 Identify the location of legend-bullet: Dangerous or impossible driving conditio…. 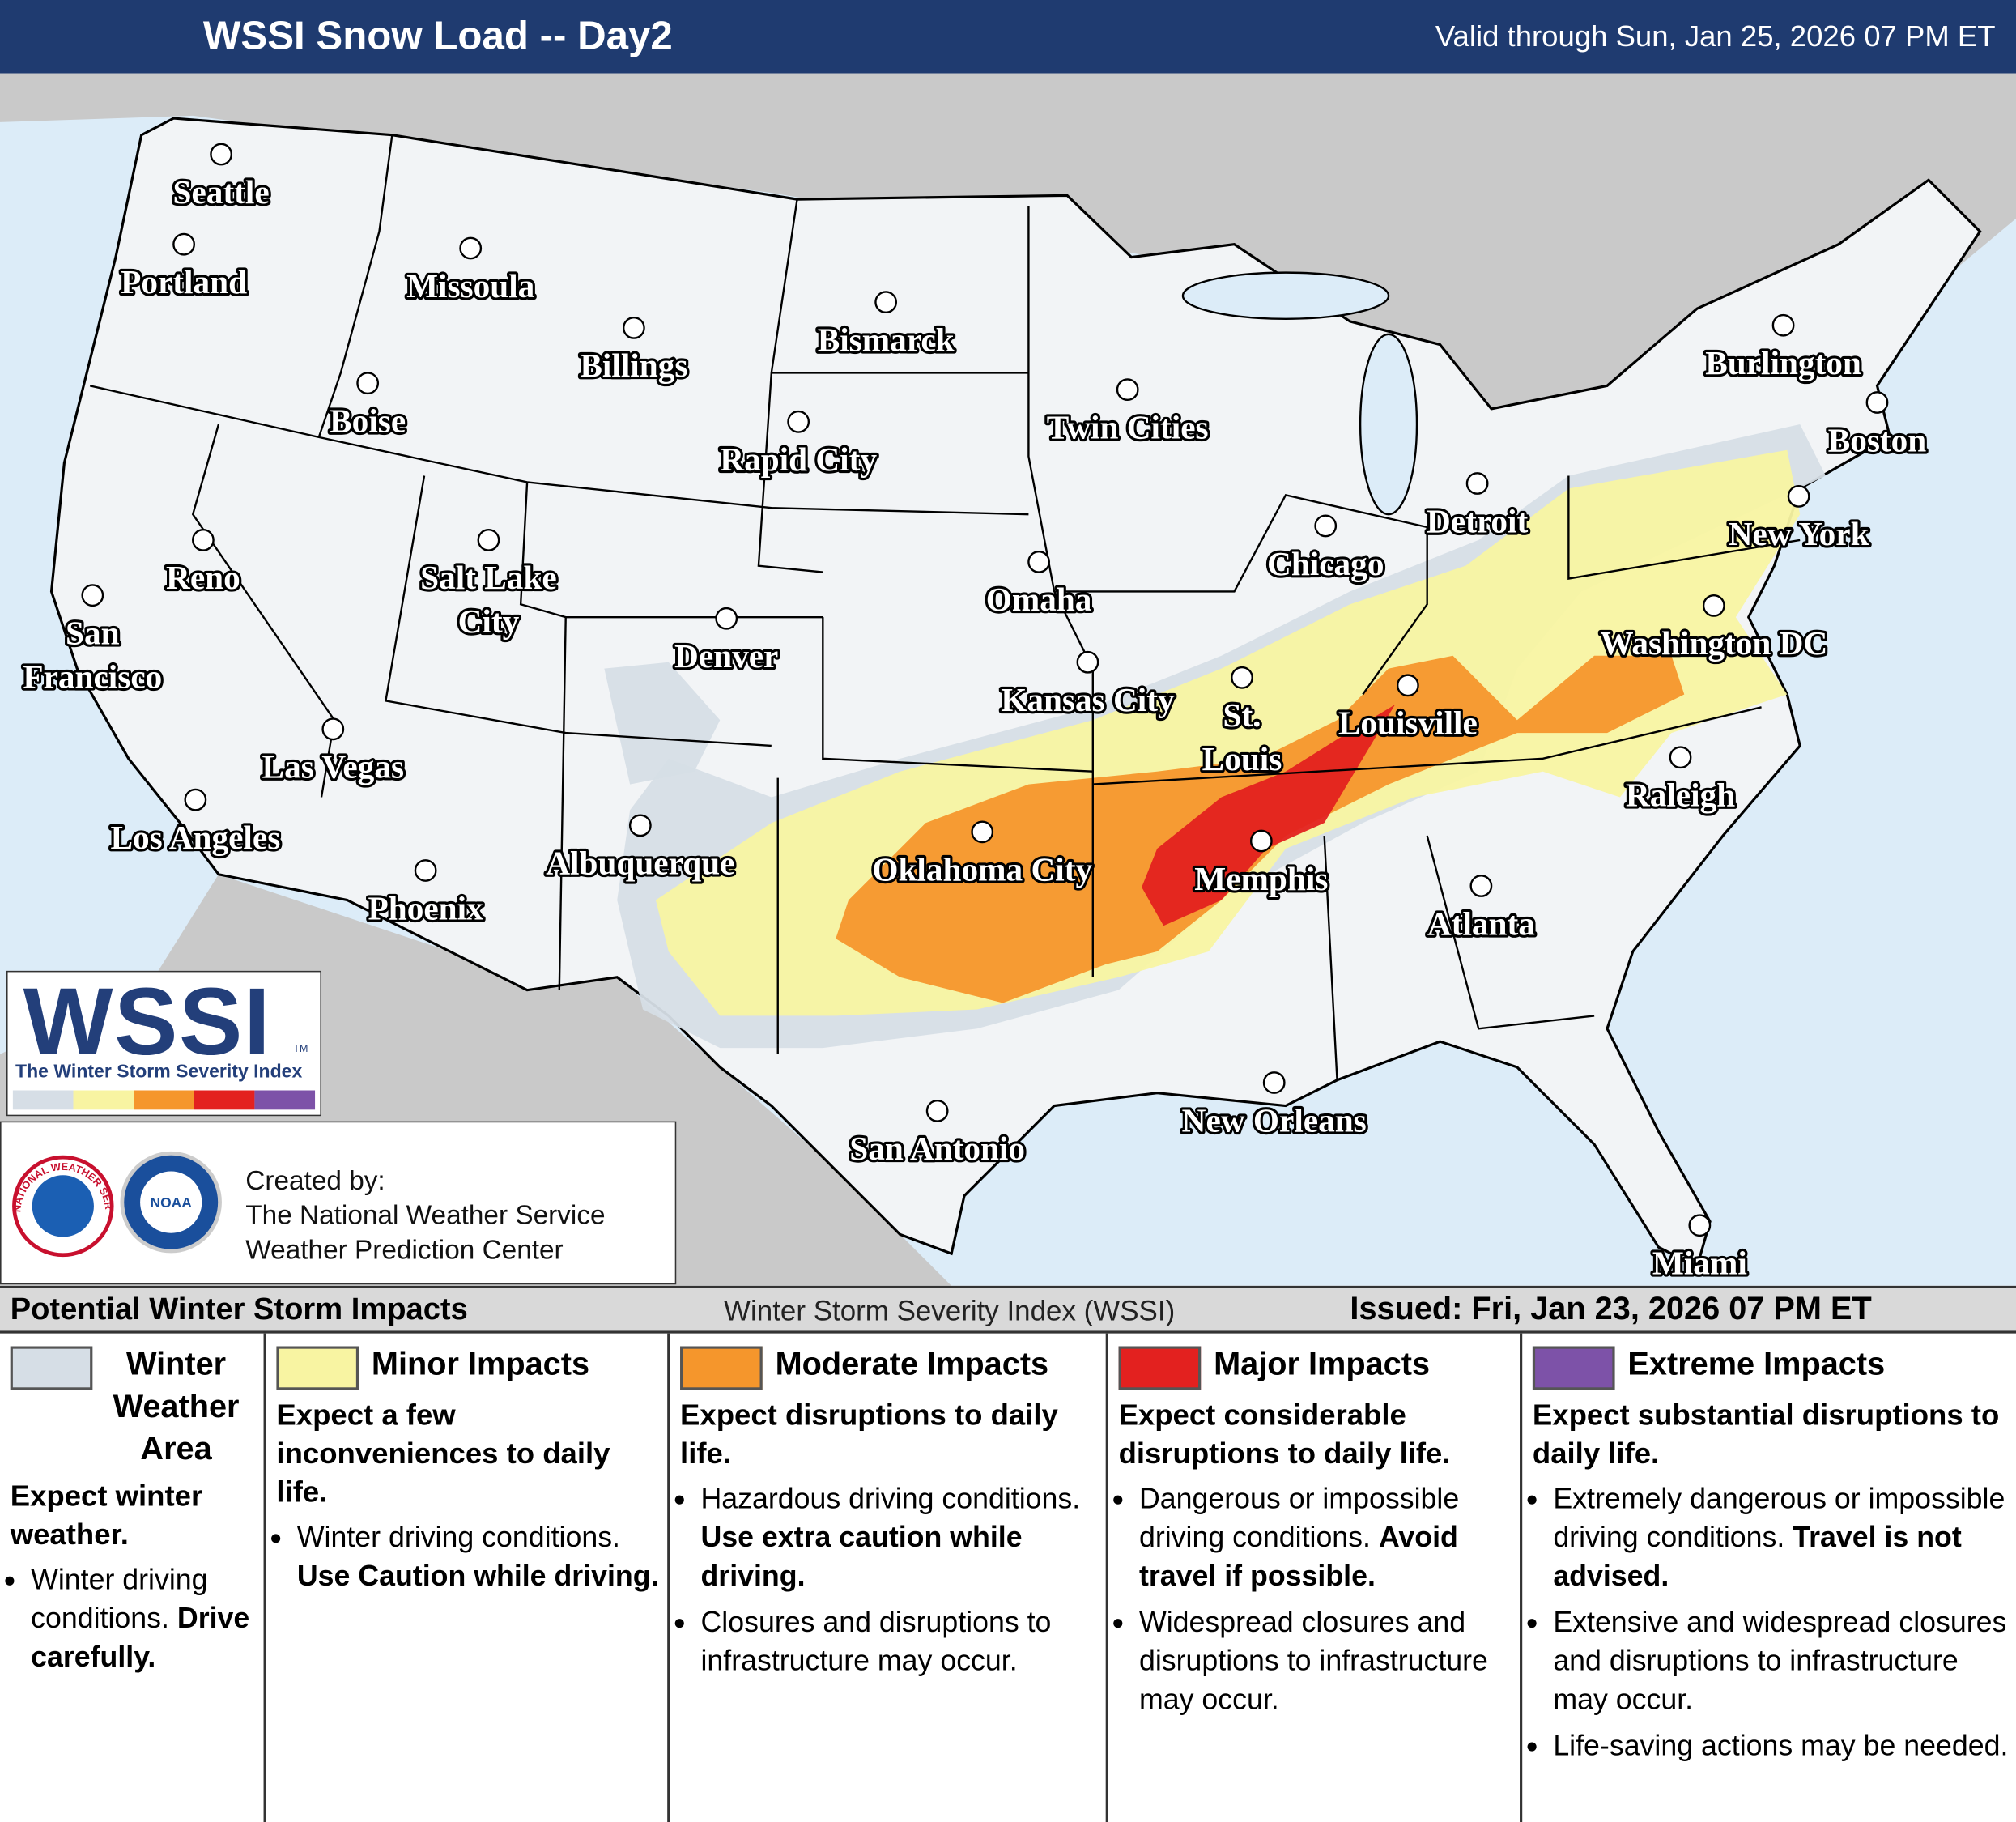
(1325, 1538).